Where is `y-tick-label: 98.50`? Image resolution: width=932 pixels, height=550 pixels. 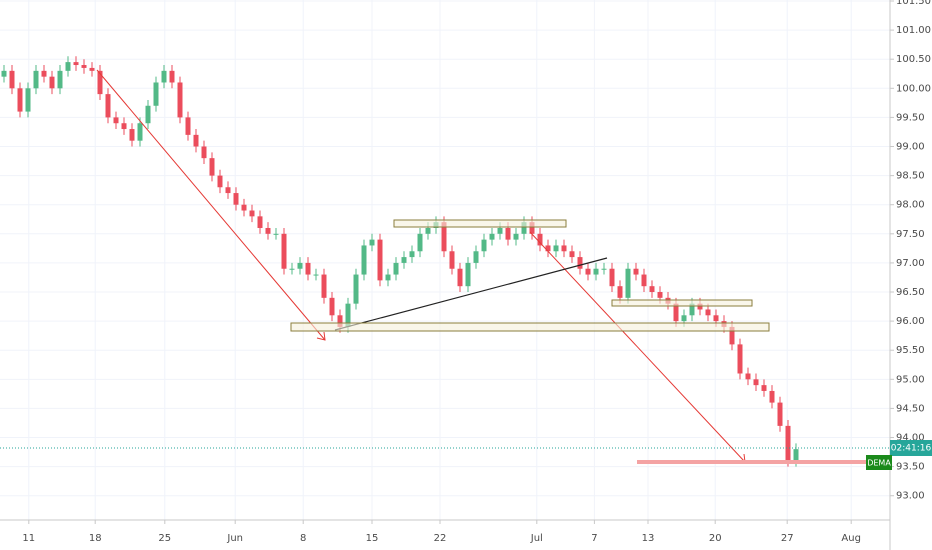
y-tick-label: 98.50 is located at coordinates (910, 176).